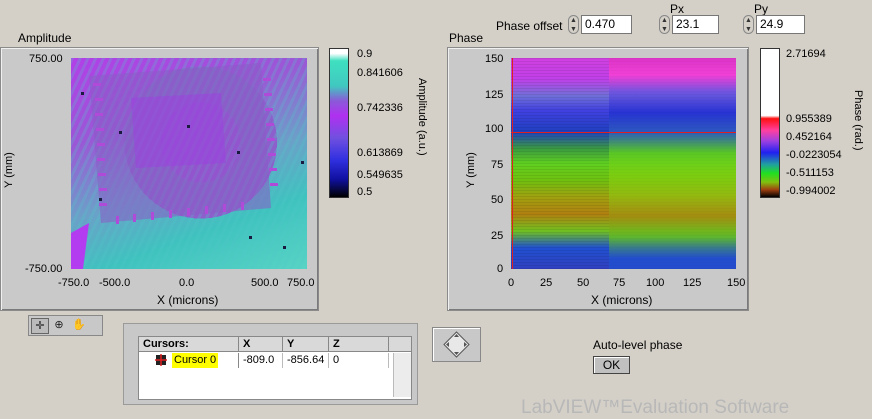 This screenshot has width=872, height=419. What do you see at coordinates (359, 360) in the screenshot?
I see `cursor-z-value: 0` at bounding box center [359, 360].